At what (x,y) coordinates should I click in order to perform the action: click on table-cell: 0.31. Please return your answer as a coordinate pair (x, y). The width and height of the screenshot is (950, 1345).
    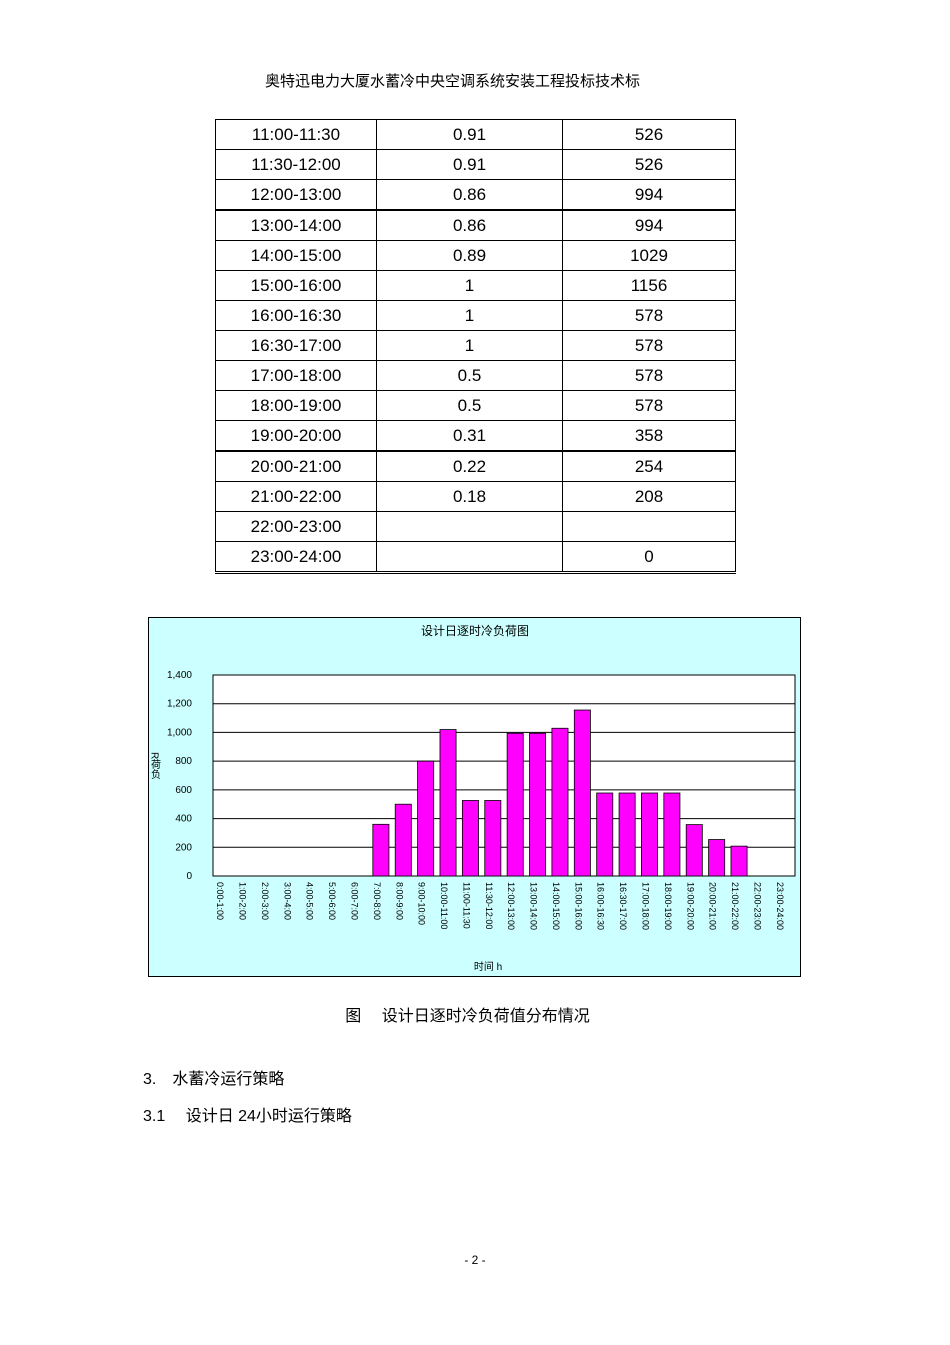
    Looking at the image, I should click on (469, 436).